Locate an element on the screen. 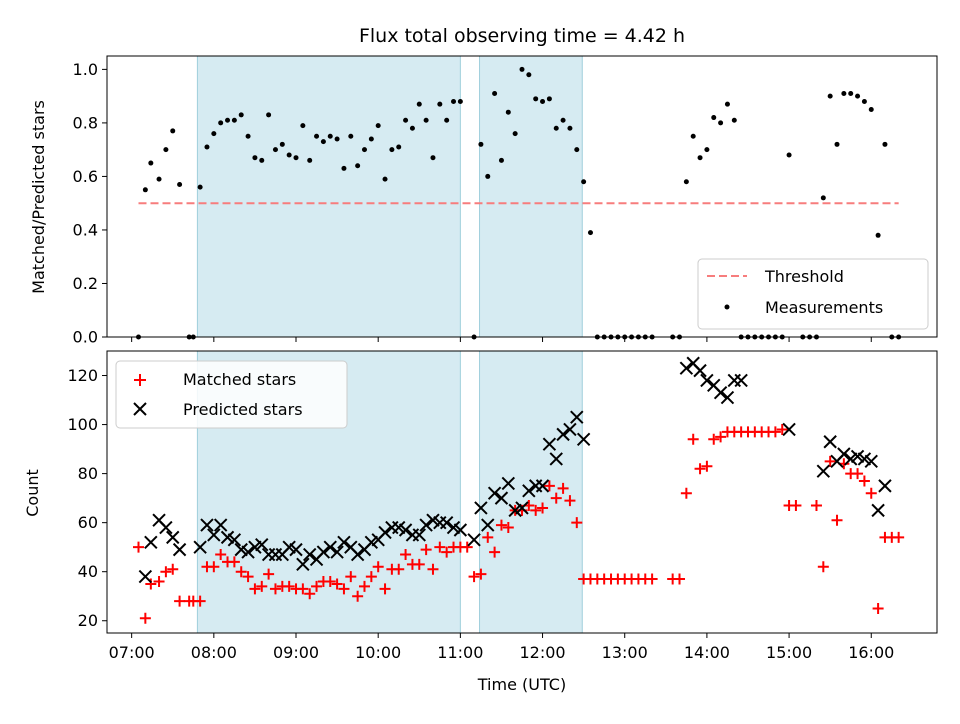 The width and height of the screenshot is (960, 724). bottom-y-tick-label-0: 20 is located at coordinates (88, 620).